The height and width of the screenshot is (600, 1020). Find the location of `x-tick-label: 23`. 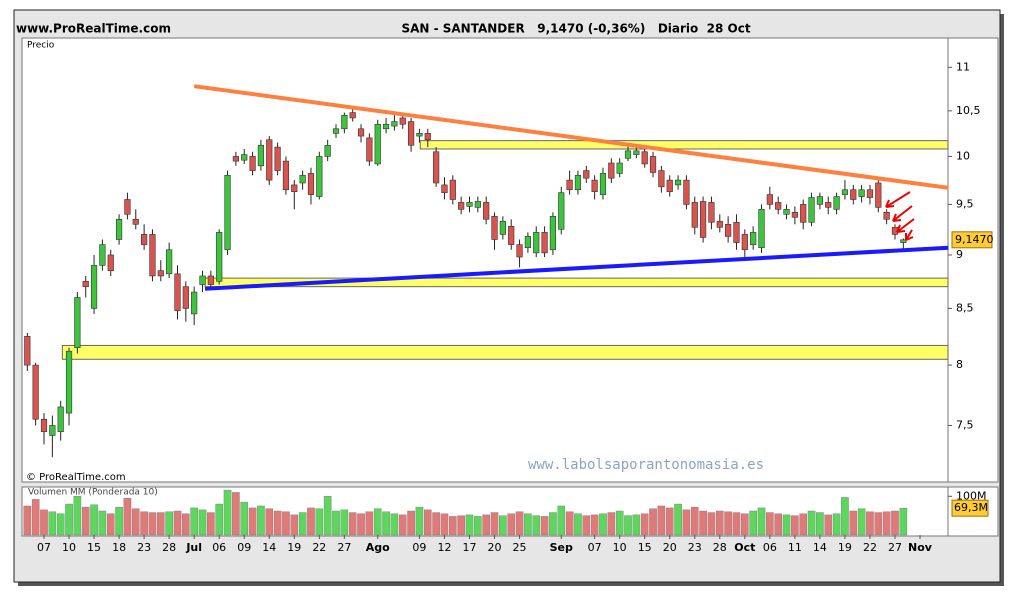

x-tick-label: 23 is located at coordinates (144, 547).